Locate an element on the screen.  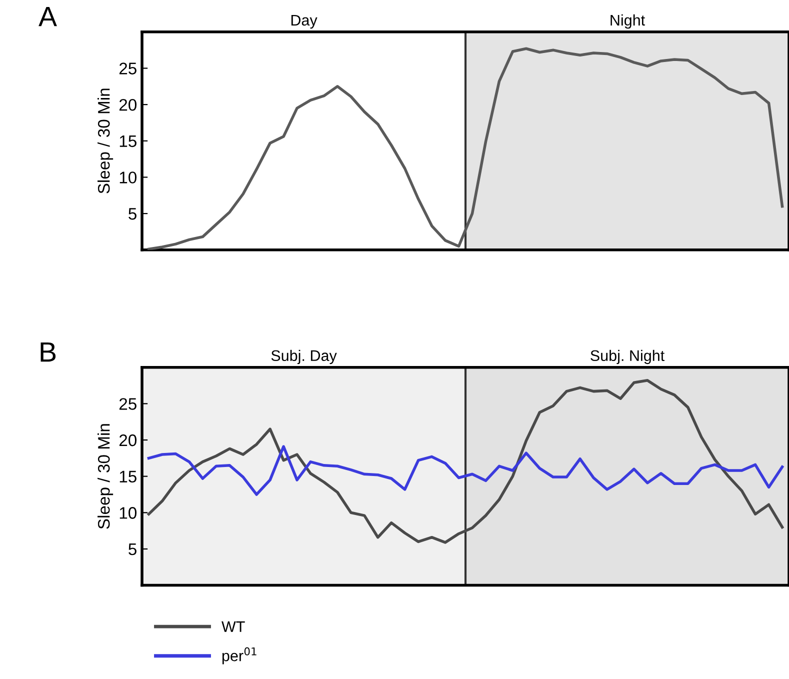
chart-title: B is located at coordinates (48, 352).